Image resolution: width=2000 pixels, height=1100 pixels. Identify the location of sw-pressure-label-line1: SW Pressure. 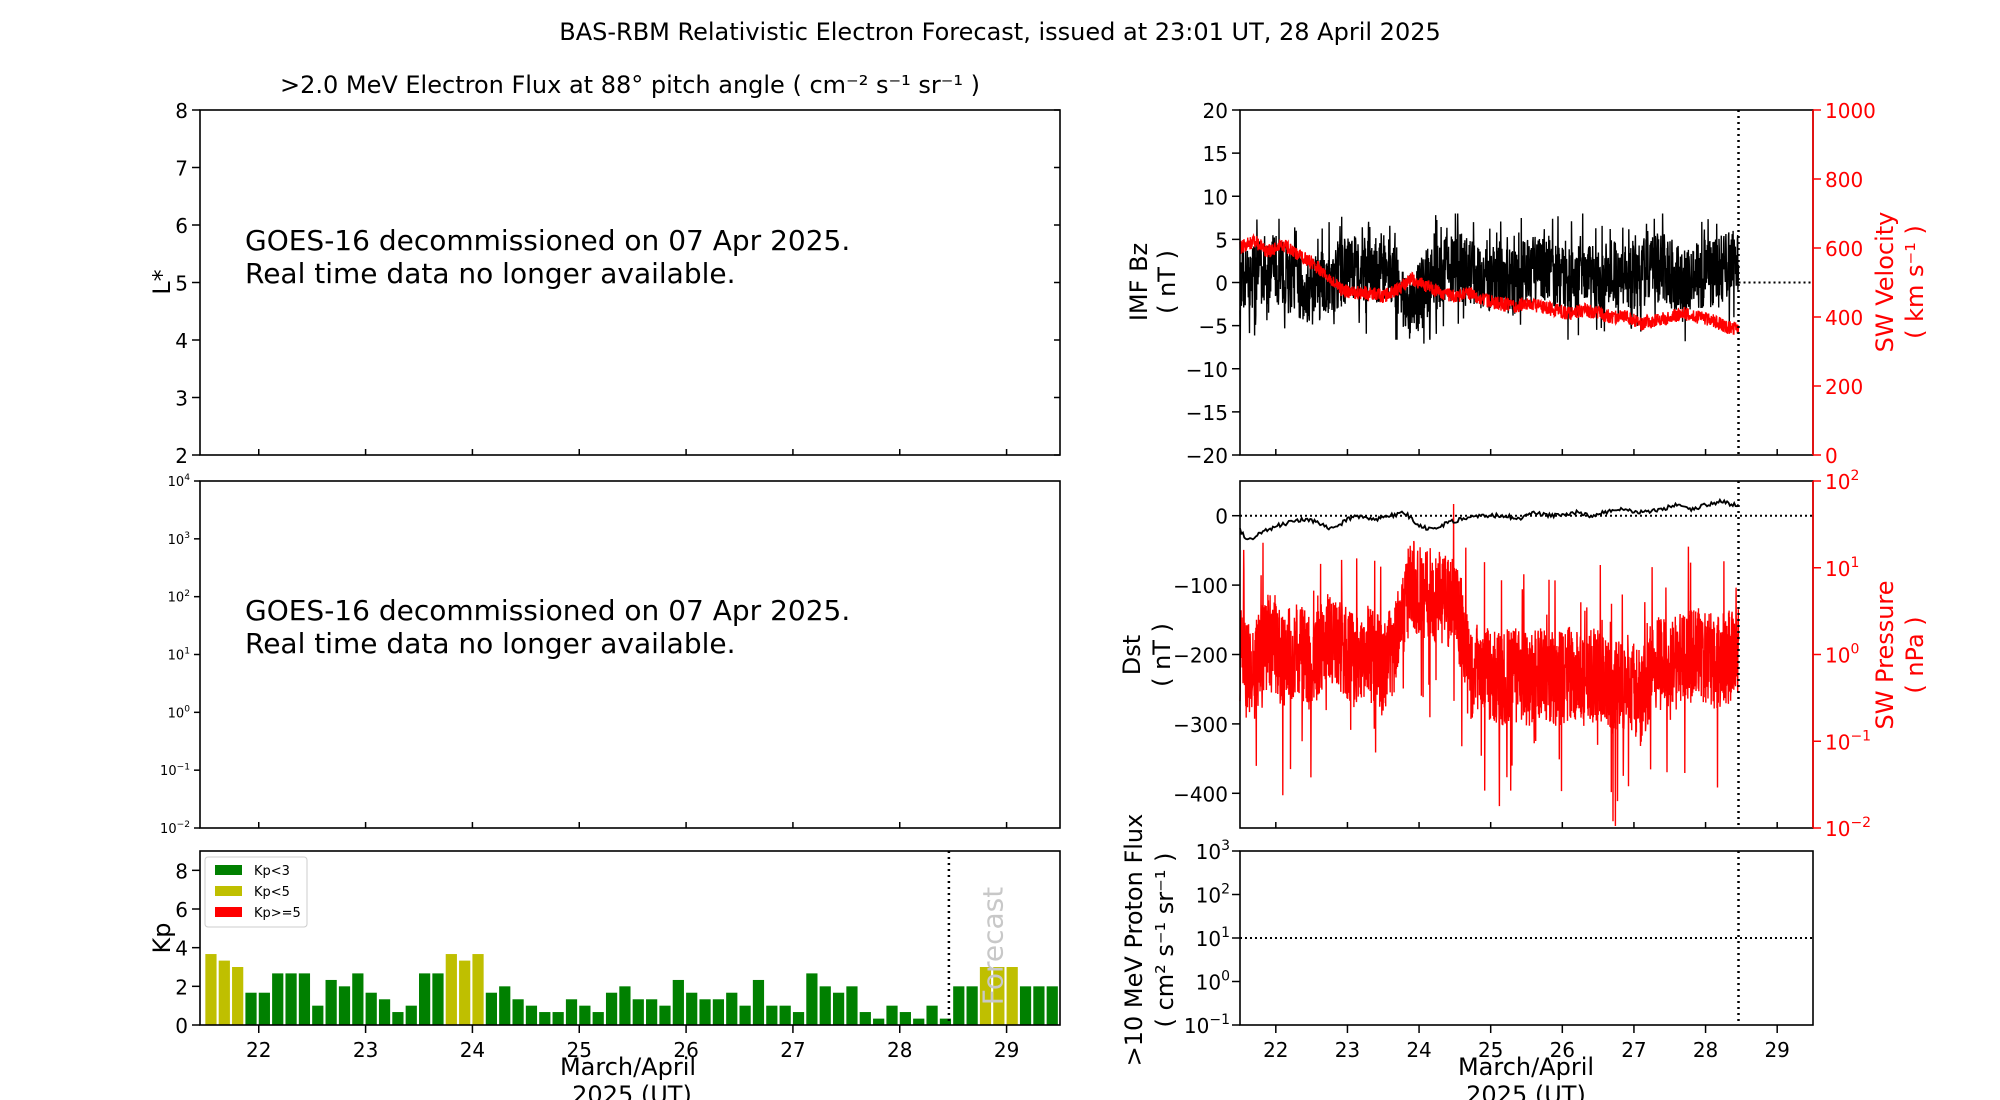
(1885, 654).